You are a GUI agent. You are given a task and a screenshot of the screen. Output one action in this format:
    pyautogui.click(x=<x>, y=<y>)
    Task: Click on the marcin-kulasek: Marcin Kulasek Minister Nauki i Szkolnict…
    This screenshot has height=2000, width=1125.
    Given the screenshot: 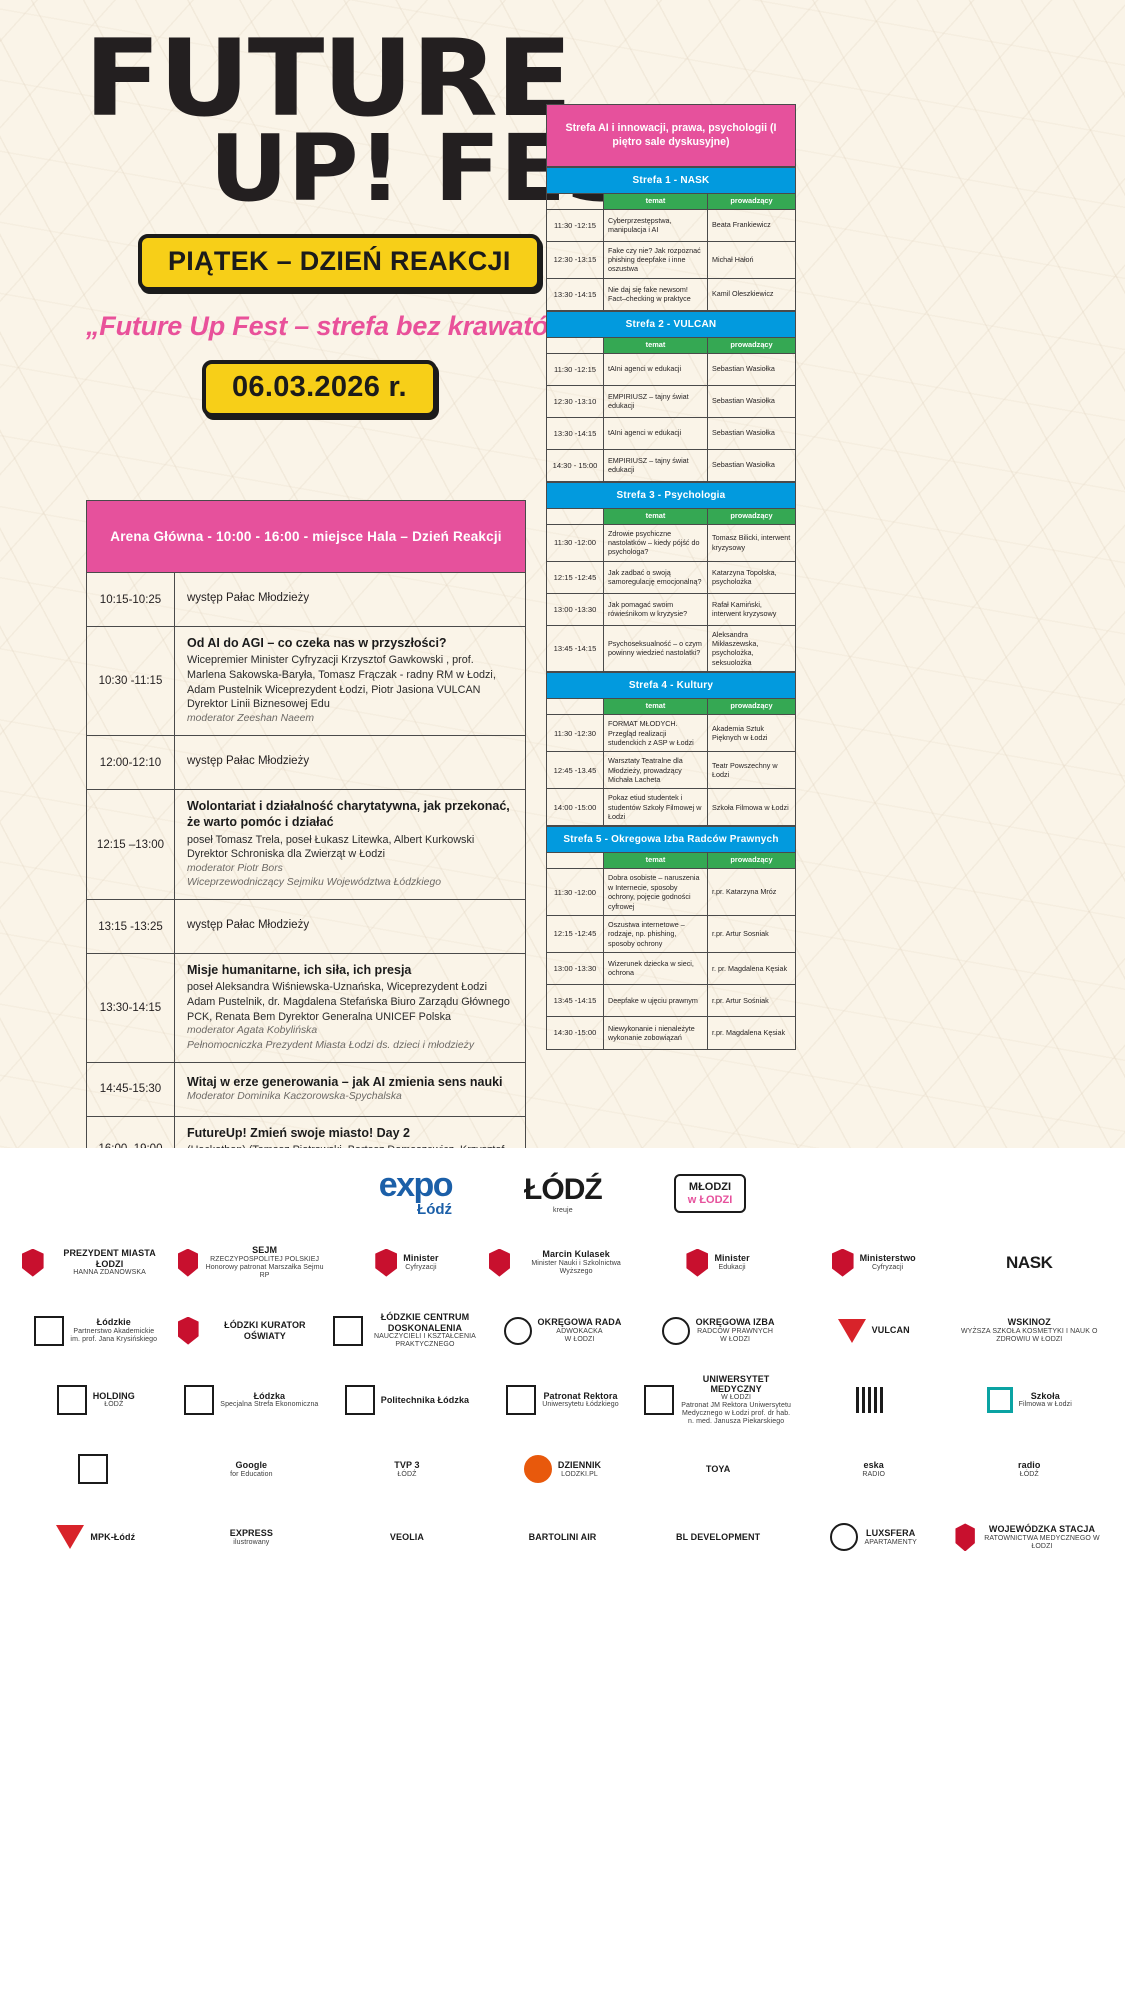 What is the action you would take?
    pyautogui.click(x=563, y=1263)
    